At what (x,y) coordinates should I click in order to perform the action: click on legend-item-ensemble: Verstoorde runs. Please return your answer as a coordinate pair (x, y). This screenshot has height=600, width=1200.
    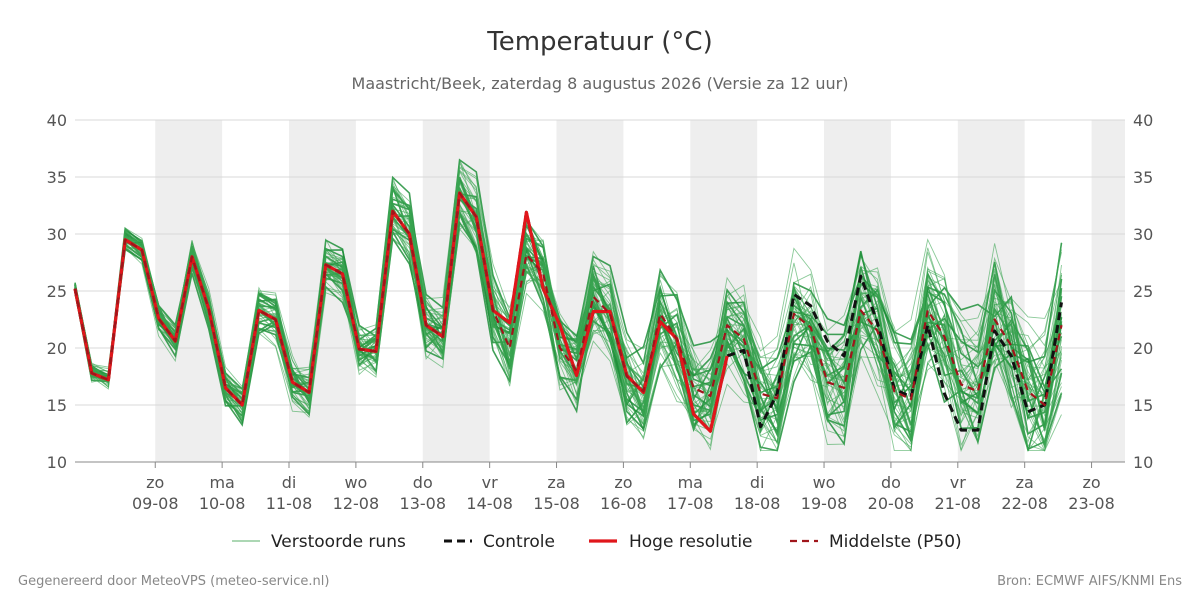
    Looking at the image, I should click on (319, 542).